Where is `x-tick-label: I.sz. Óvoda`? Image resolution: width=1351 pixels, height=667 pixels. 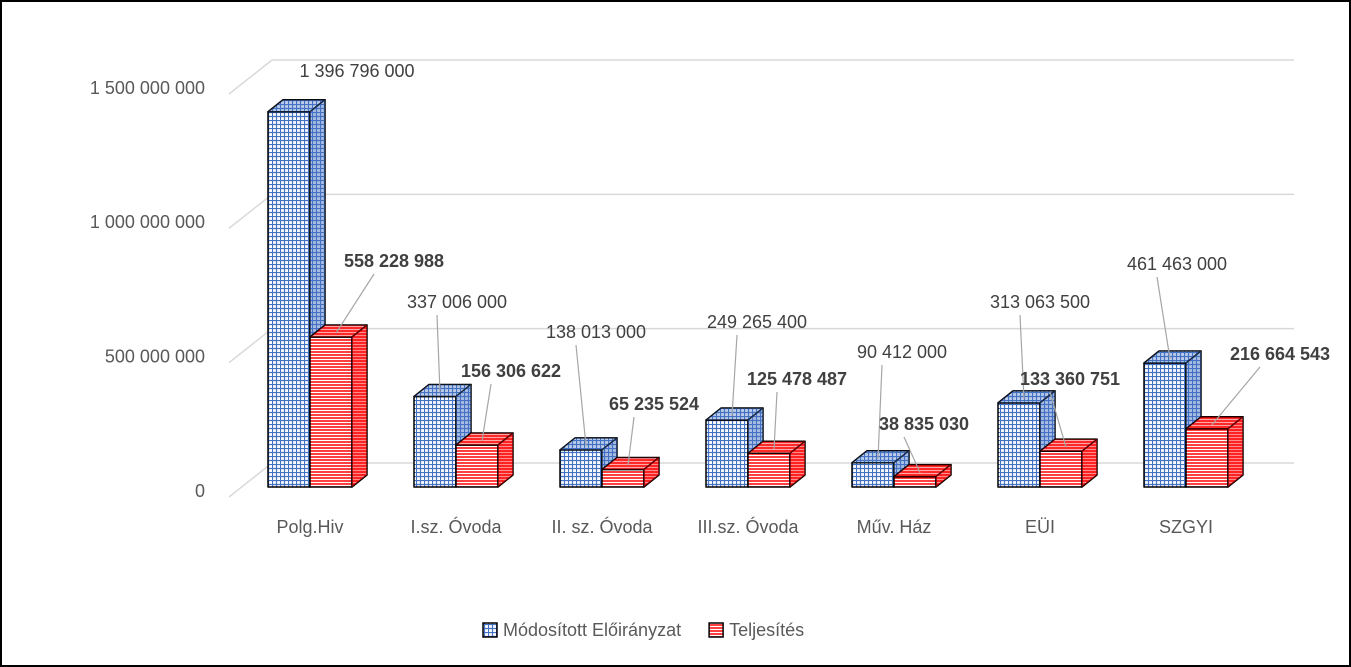
x-tick-label: I.sz. Óvoda is located at coordinates (456, 526).